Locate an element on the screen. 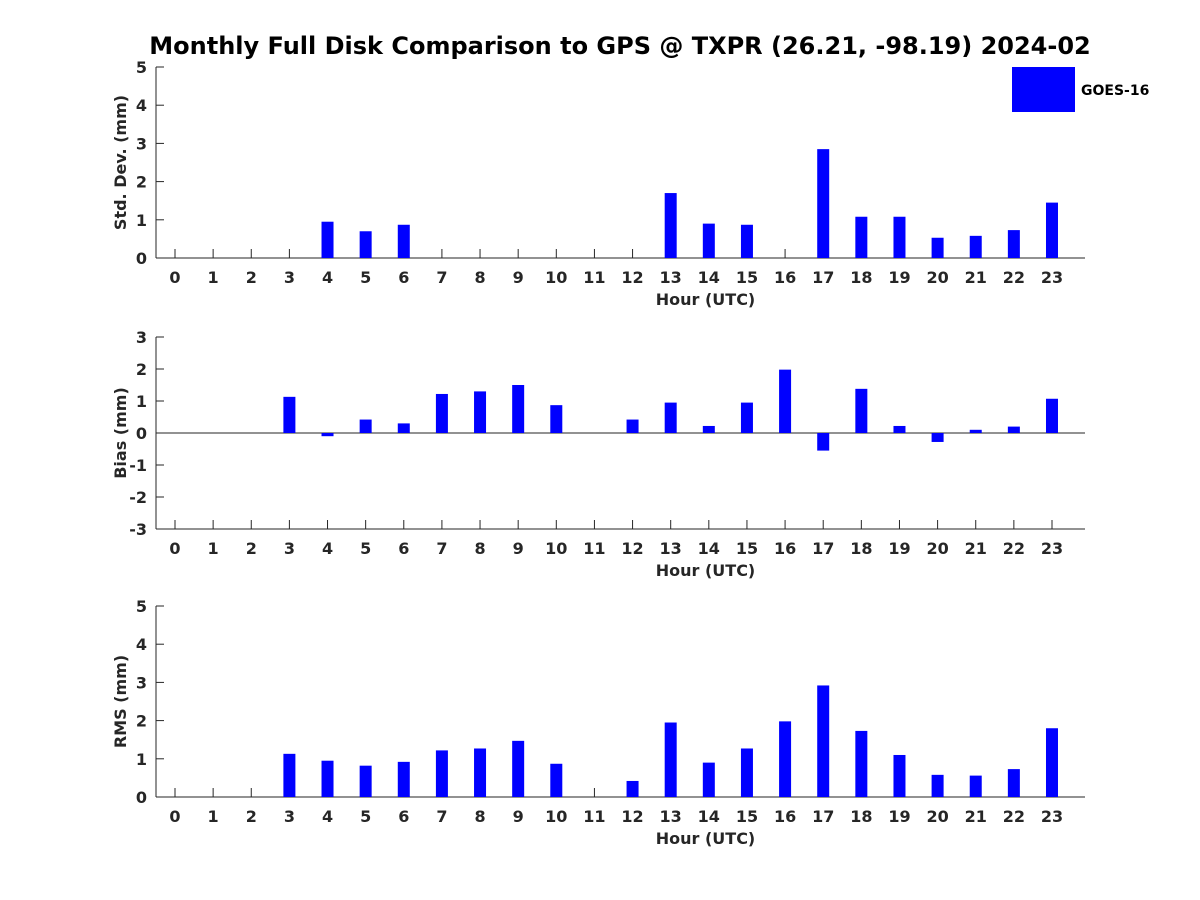 The width and height of the screenshot is (1200, 900). x-tick-label: 9 is located at coordinates (518, 548).